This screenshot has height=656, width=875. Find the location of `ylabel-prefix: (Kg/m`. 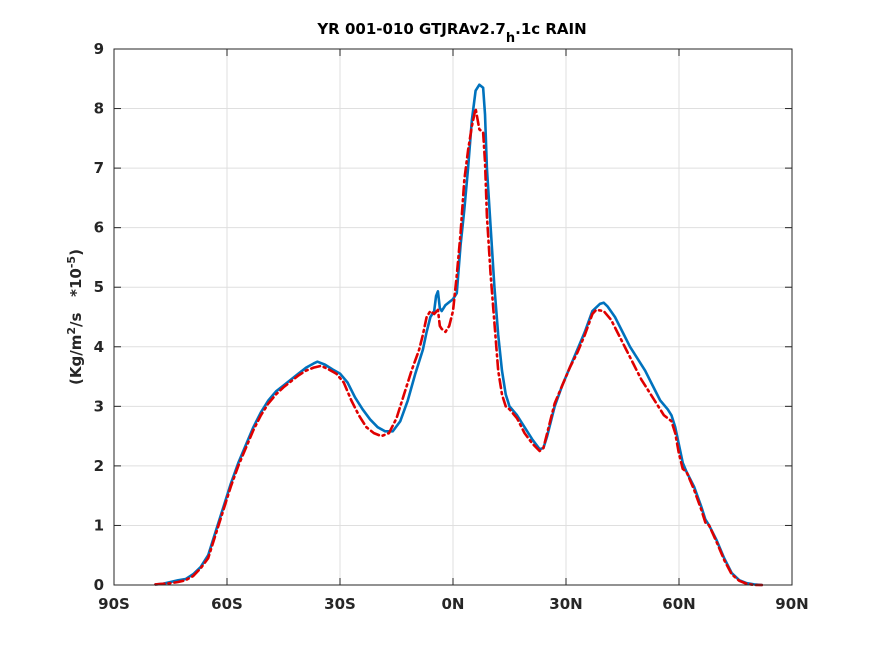

ylabel-prefix: (Kg/m is located at coordinates (76, 360).